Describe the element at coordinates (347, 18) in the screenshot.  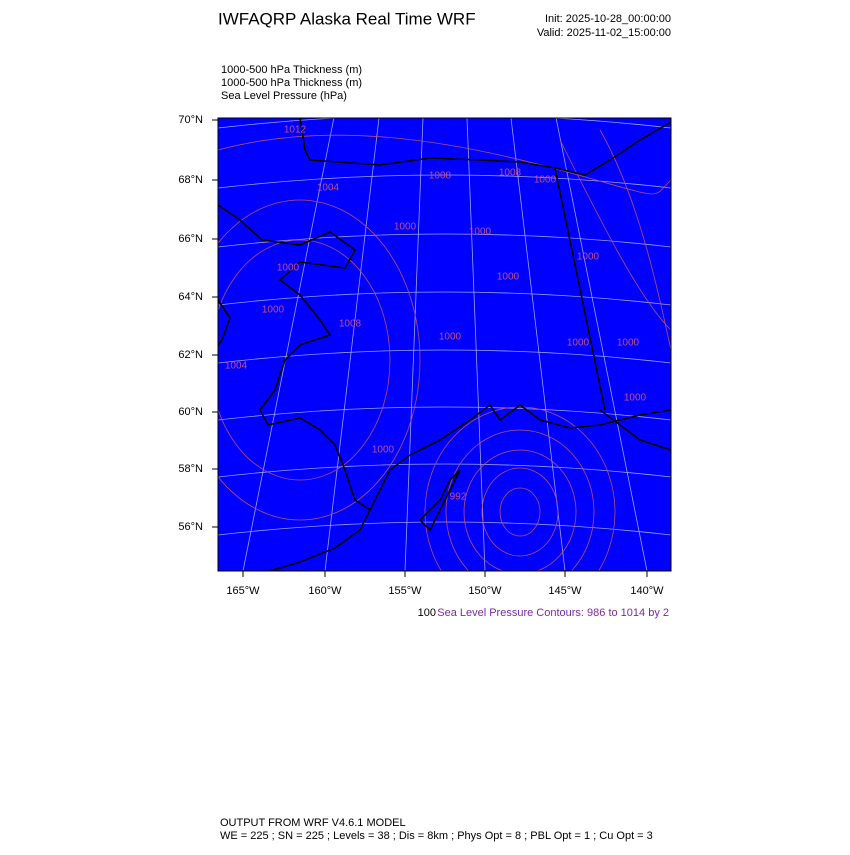
I see `title: IWFAQRP Alaska Real Time WRF` at that location.